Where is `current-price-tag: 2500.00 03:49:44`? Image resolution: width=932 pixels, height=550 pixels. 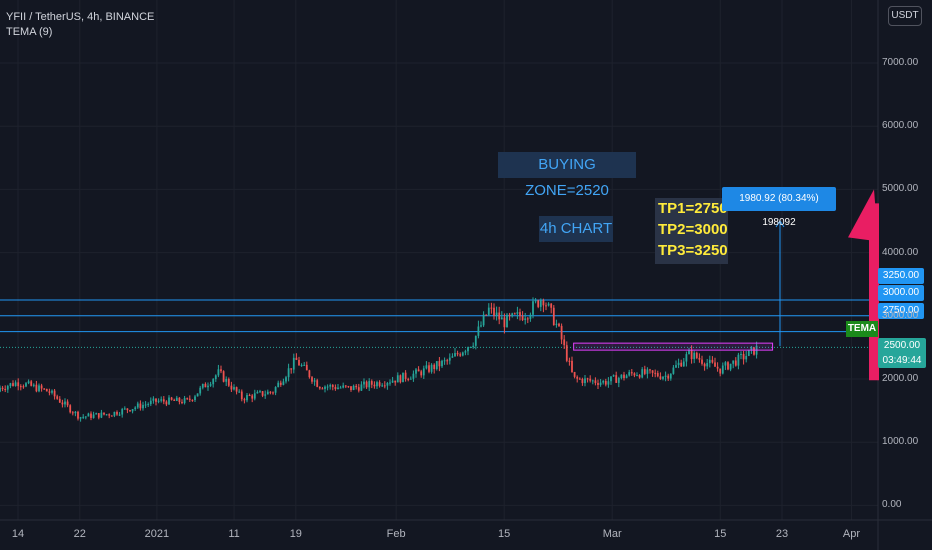
current-price-tag: 2500.00 03:49:44 is located at coordinates (902, 353).